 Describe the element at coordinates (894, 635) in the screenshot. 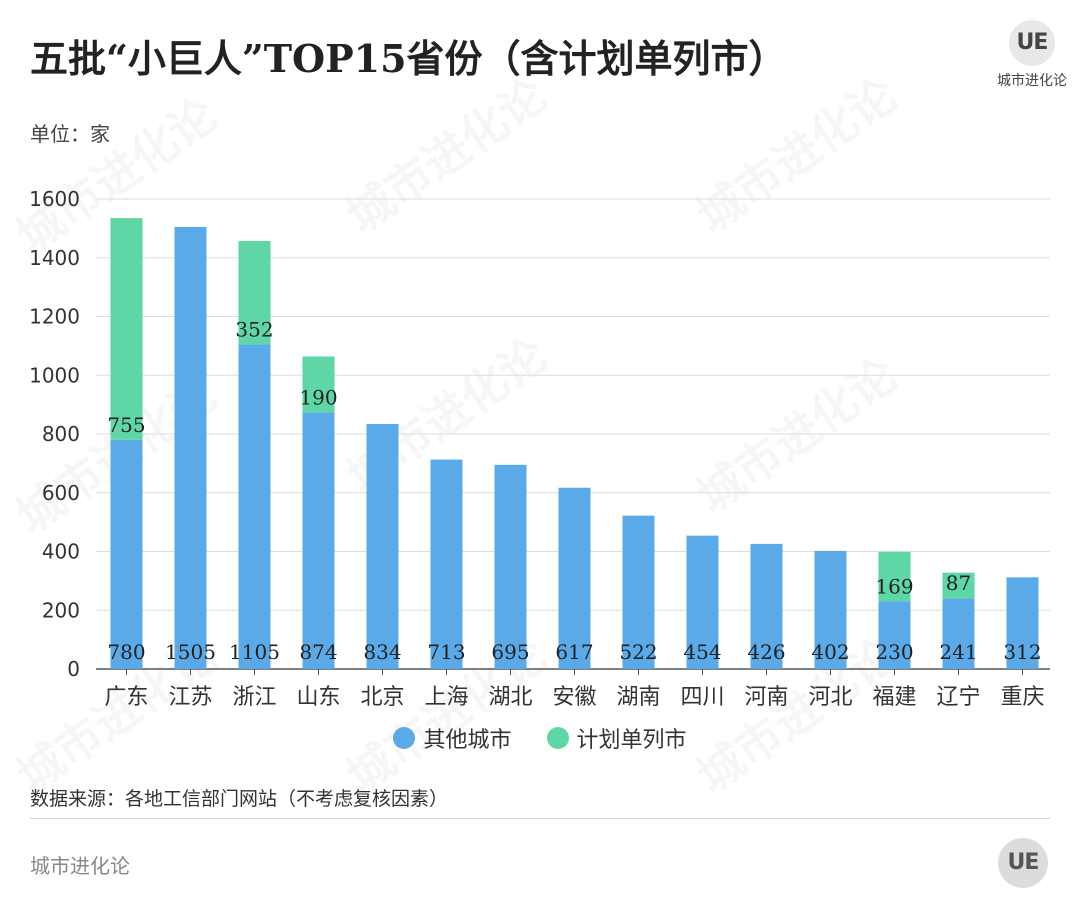

I see `bar-other-福建` at that location.